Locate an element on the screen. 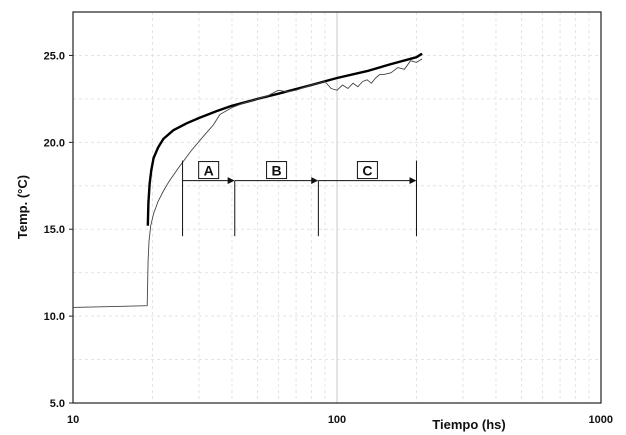 The image size is (626, 435). x-tick-label: 10 is located at coordinates (73, 420).